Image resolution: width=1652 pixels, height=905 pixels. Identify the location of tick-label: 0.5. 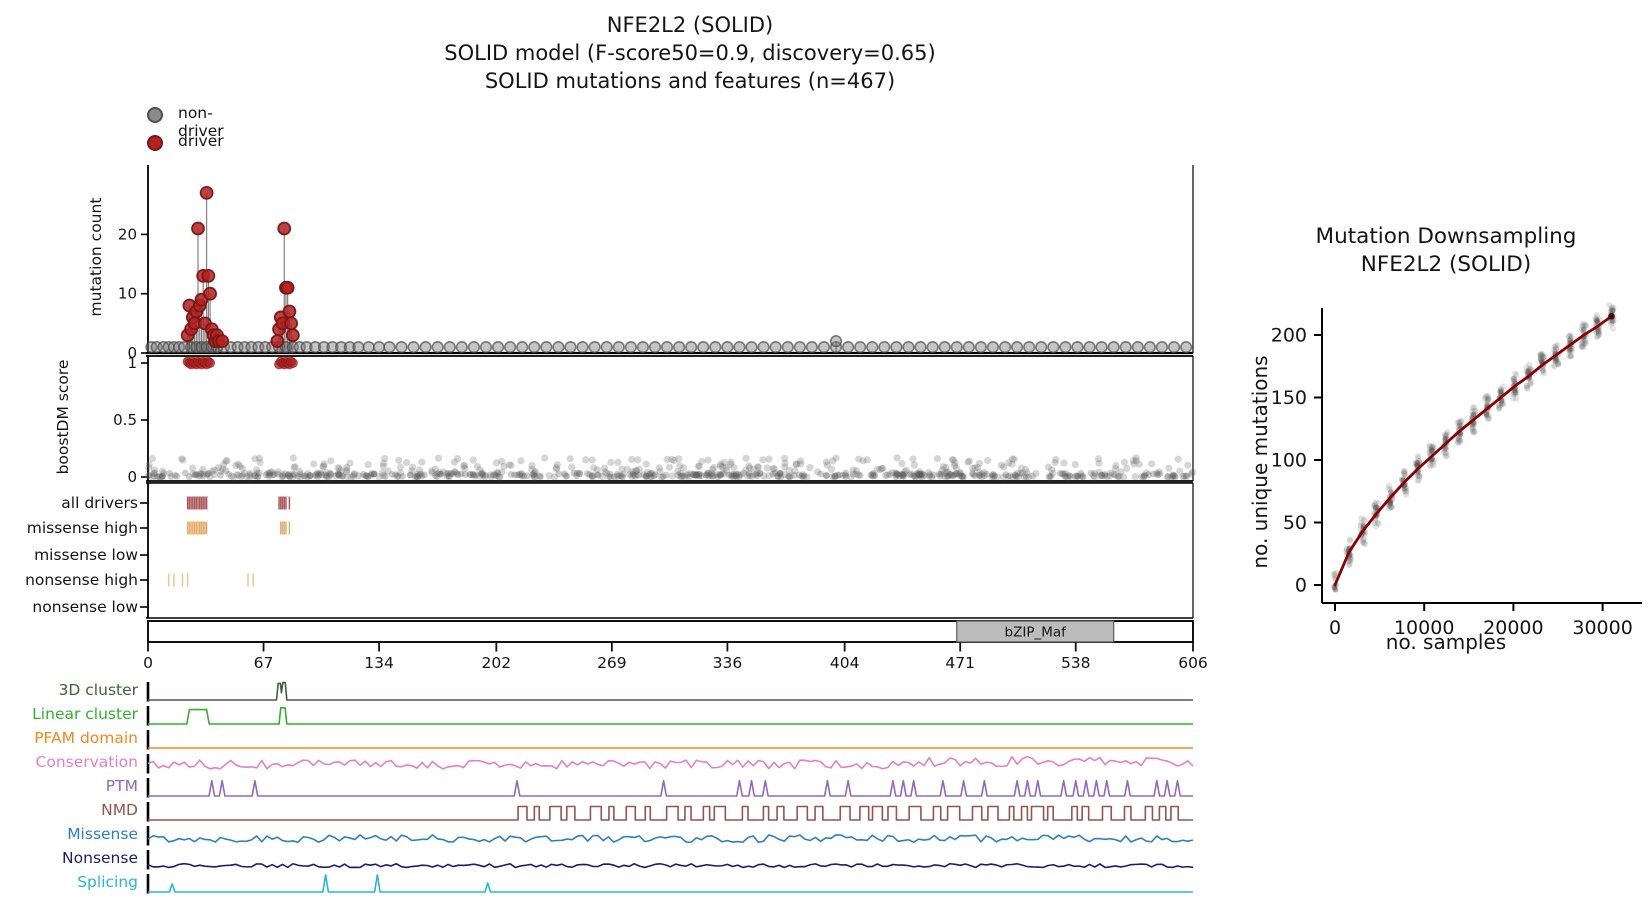
(125, 420).